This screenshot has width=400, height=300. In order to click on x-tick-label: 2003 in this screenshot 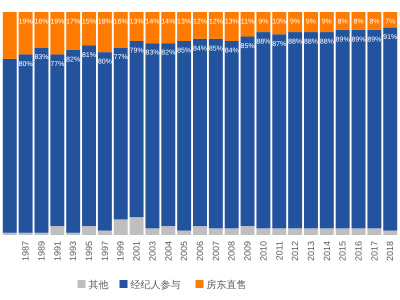, I will do `click(152, 251)`.